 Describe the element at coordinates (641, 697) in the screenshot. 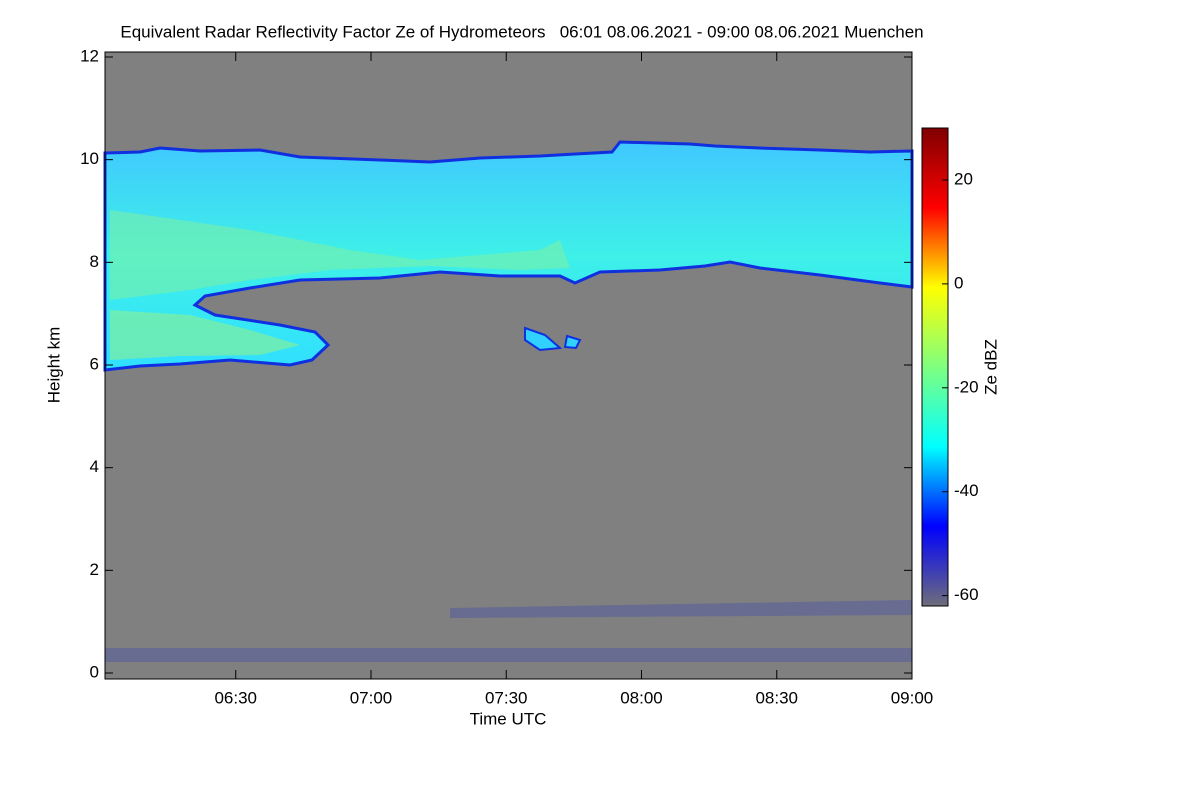

I see `x-tick-label: 08:00` at that location.